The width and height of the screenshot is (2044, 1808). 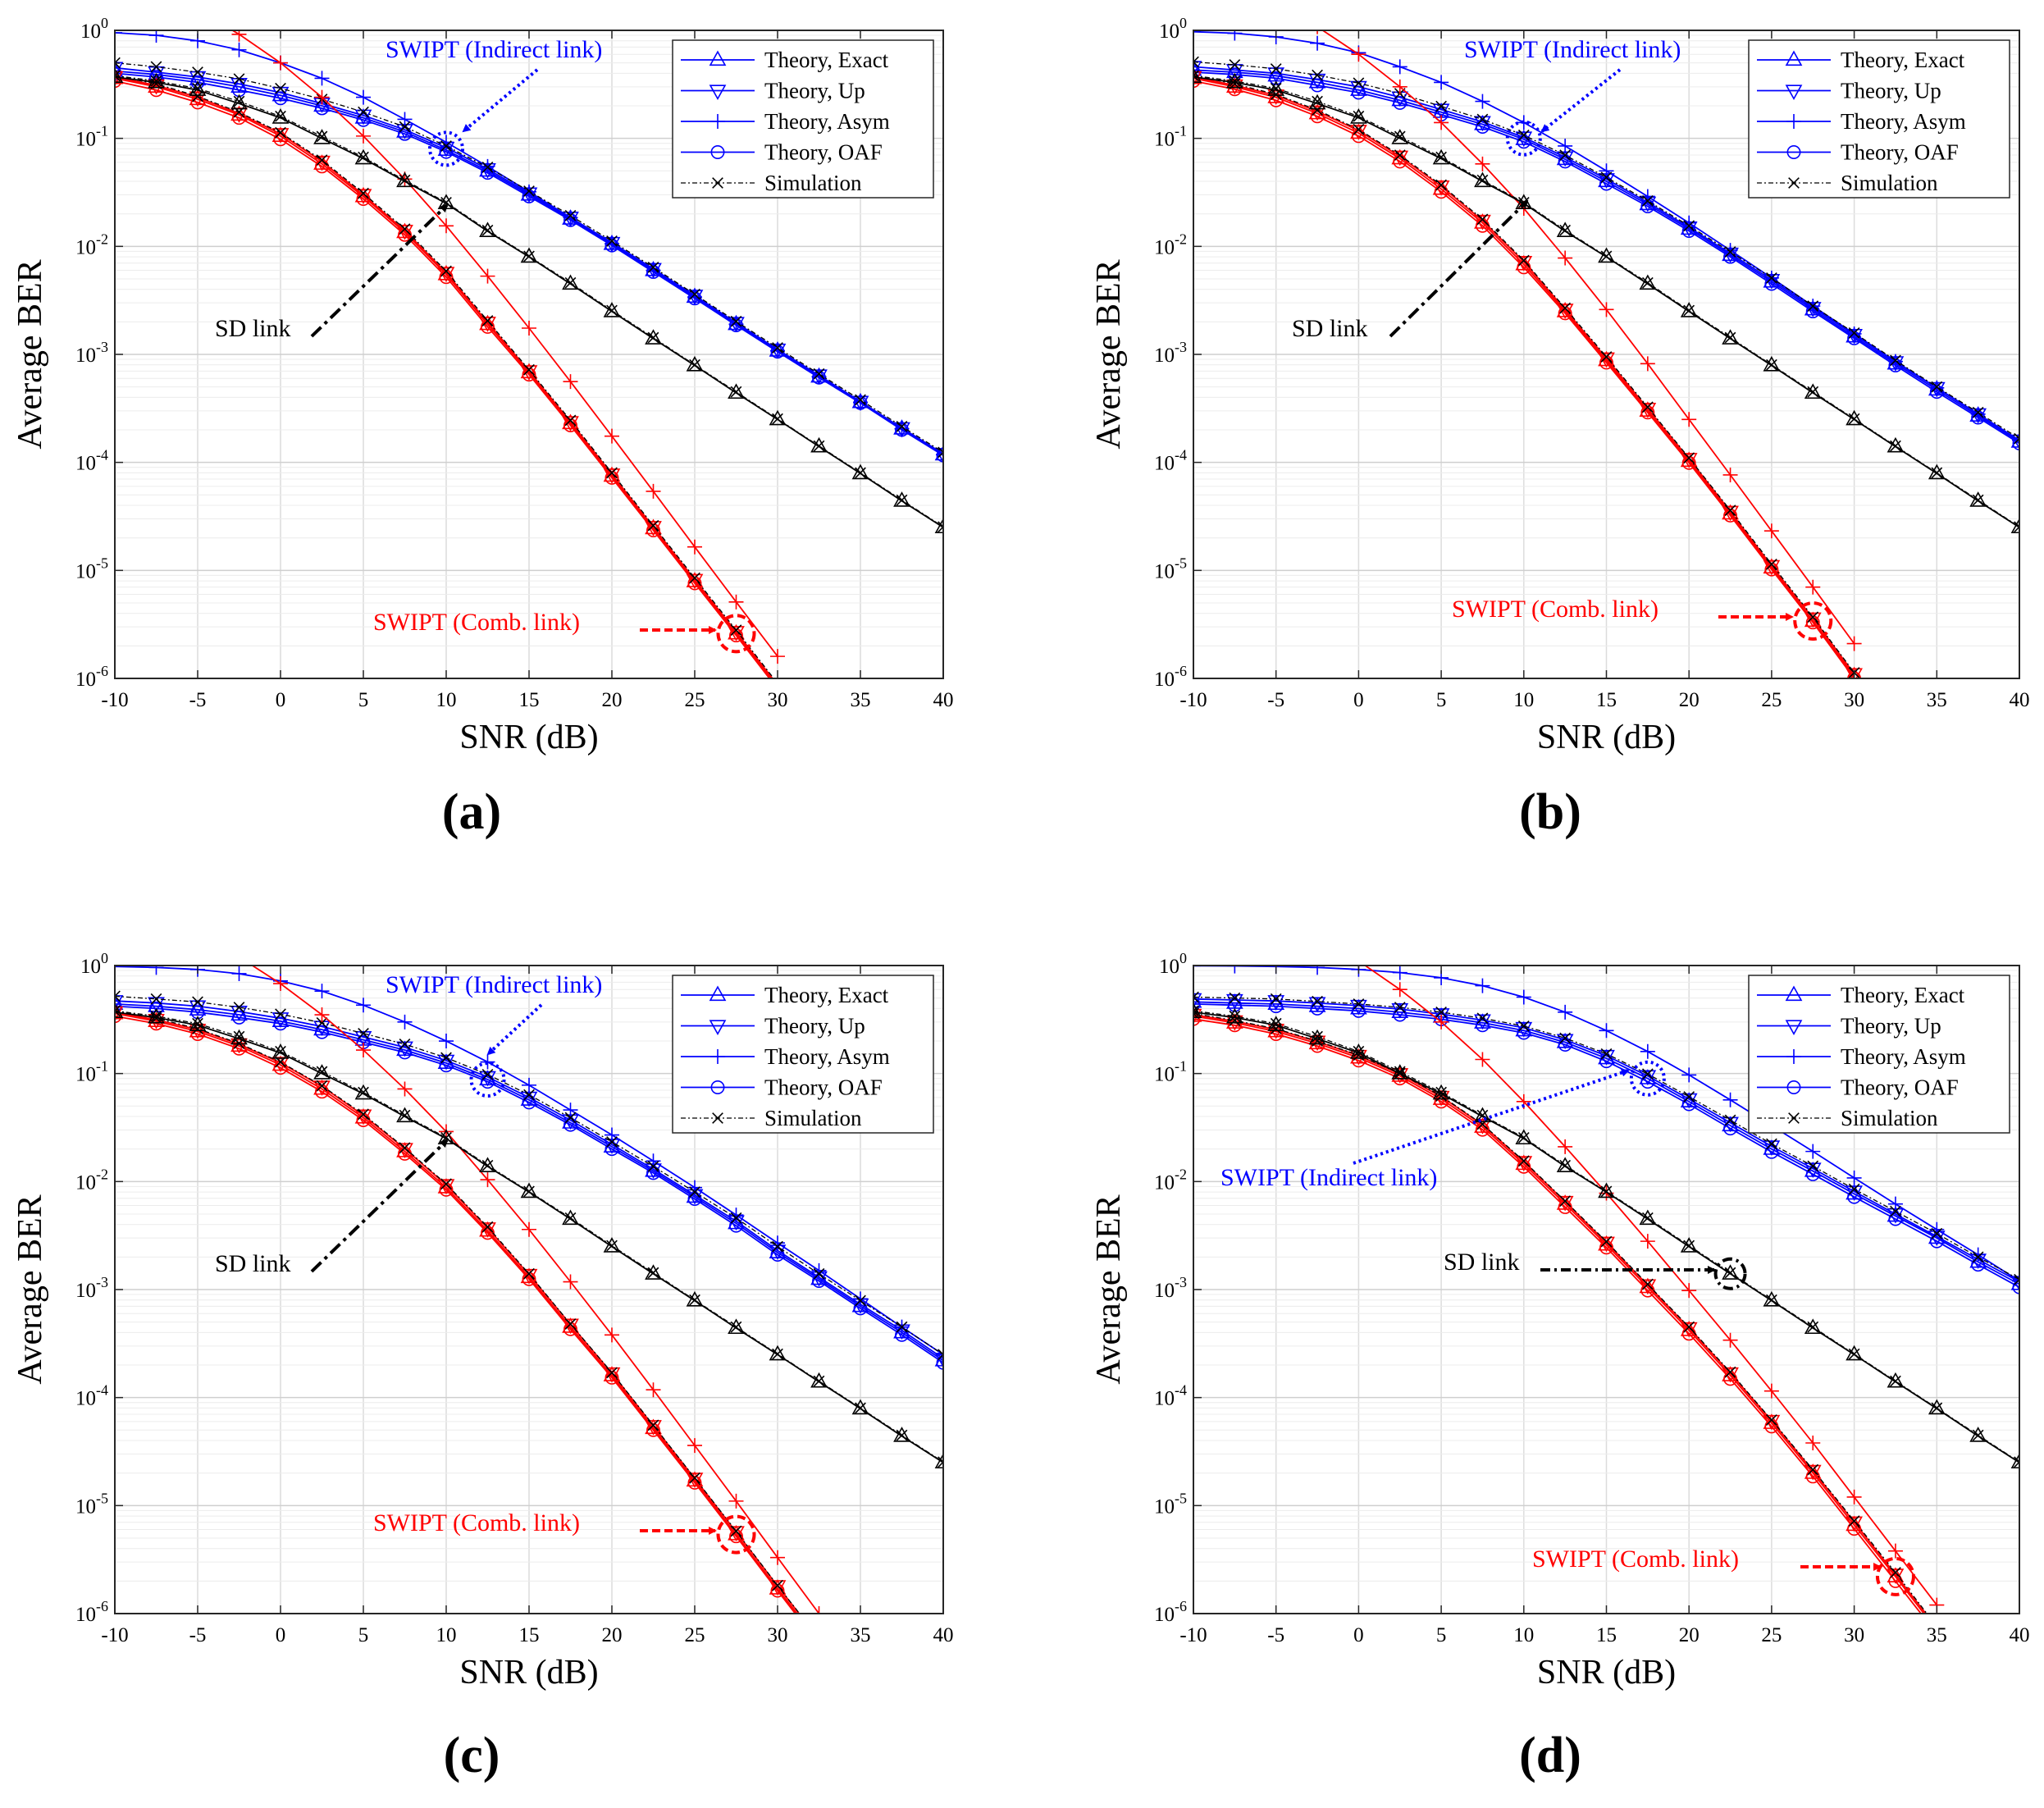 What do you see at coordinates (2015, 443) in the screenshot?
I see `marker-circle` at bounding box center [2015, 443].